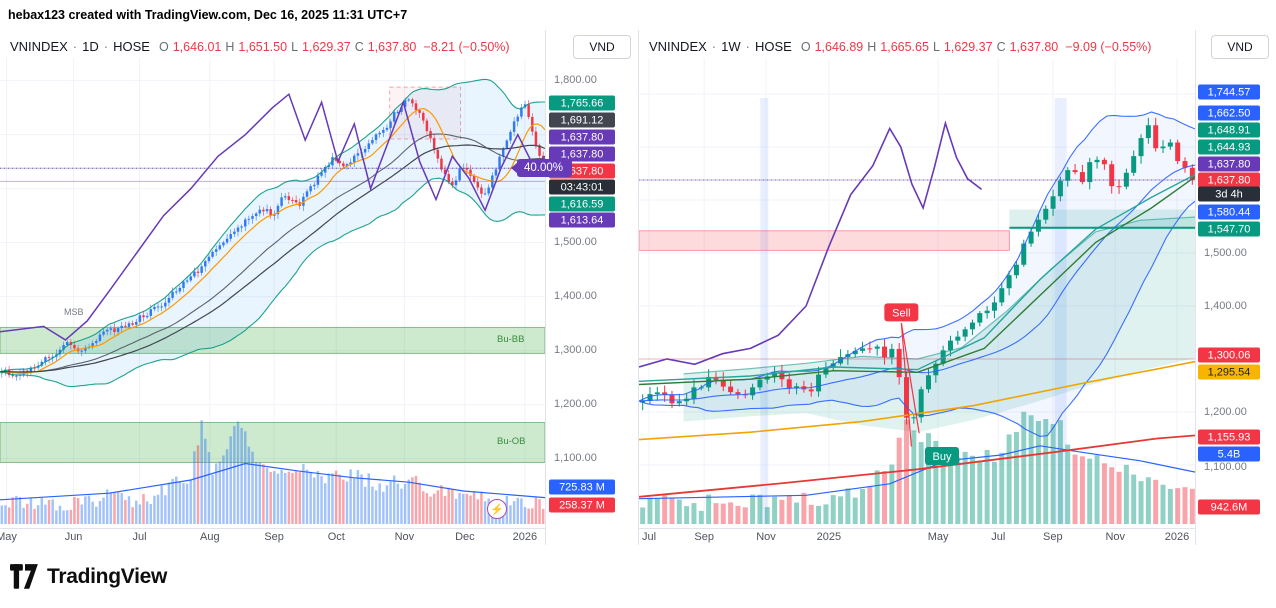 This screenshot has height=608, width=1276. I want to click on price-badge: 1,616.59, so click(582, 204).